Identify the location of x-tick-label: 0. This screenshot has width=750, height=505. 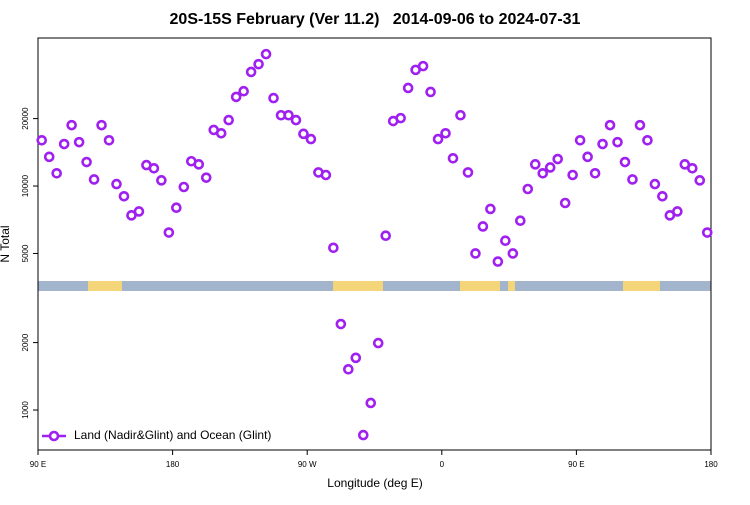
(442, 464).